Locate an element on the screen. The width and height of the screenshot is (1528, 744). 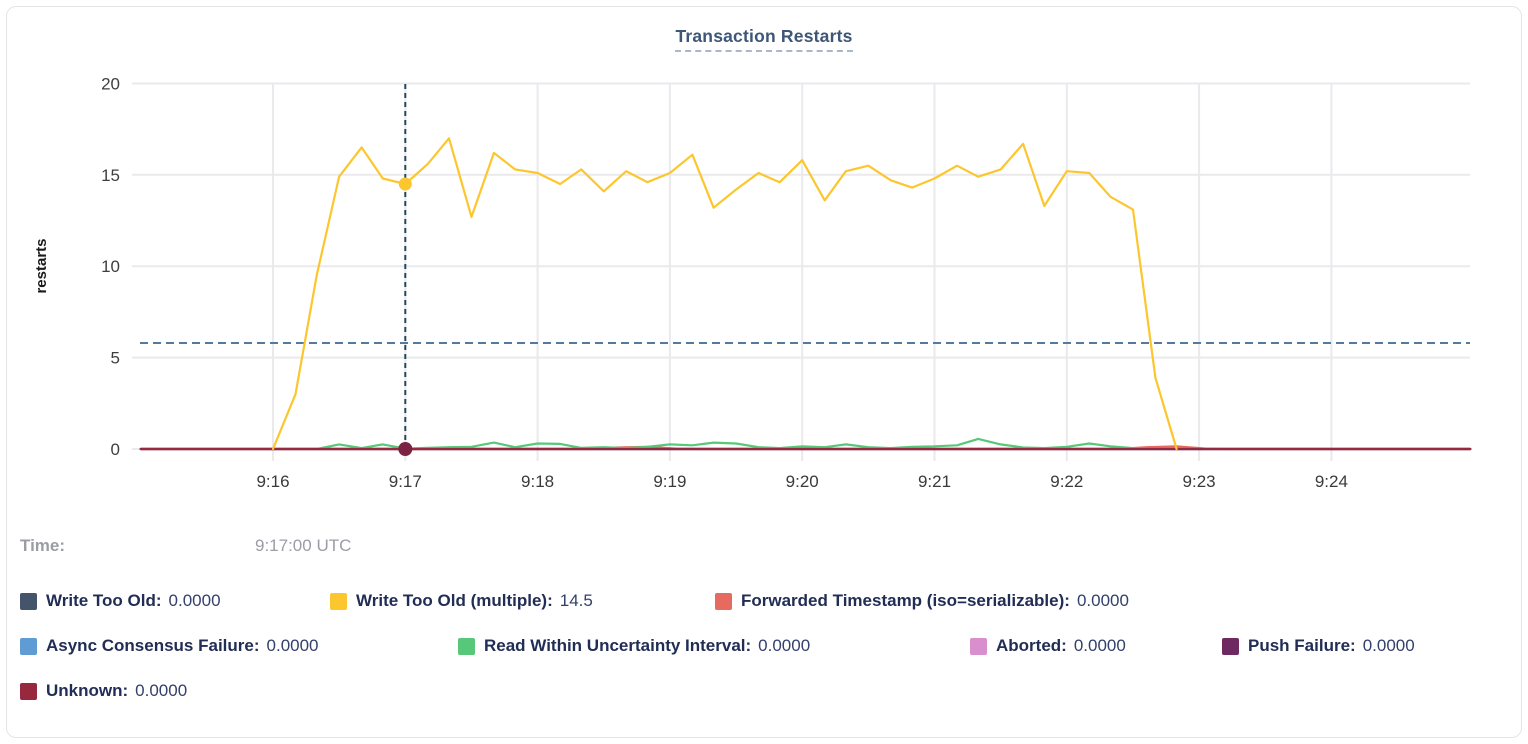
y-tick-label: 20 is located at coordinates (110, 84).